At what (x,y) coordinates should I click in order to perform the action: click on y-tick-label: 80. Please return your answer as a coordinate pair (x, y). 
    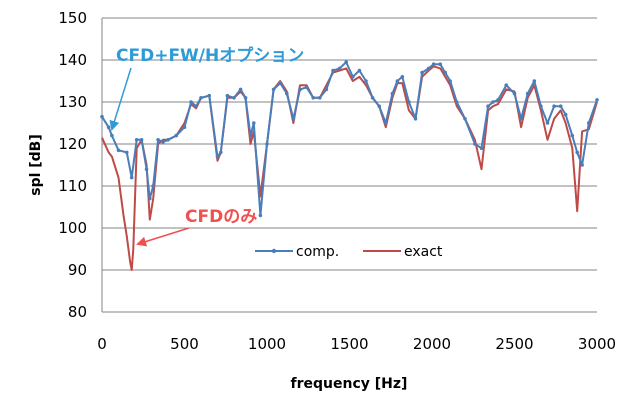
    Looking at the image, I should click on (77, 312).